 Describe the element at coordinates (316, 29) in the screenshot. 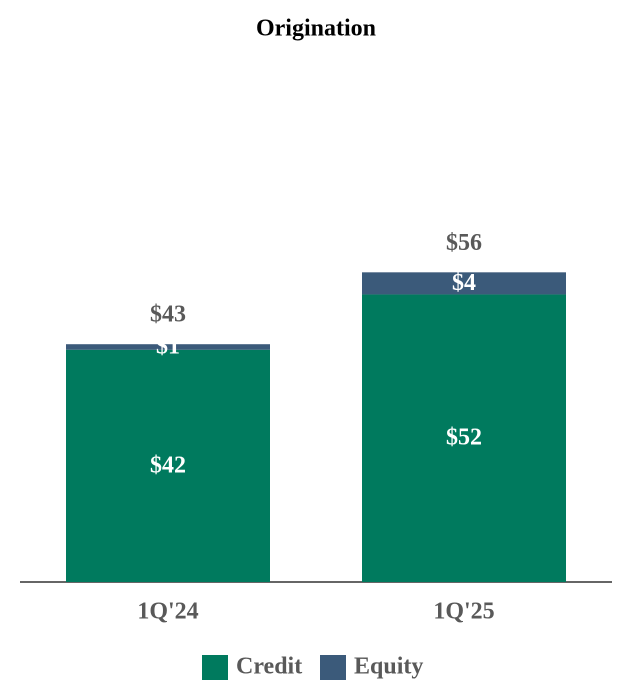

I see `chart-title: Origination` at that location.